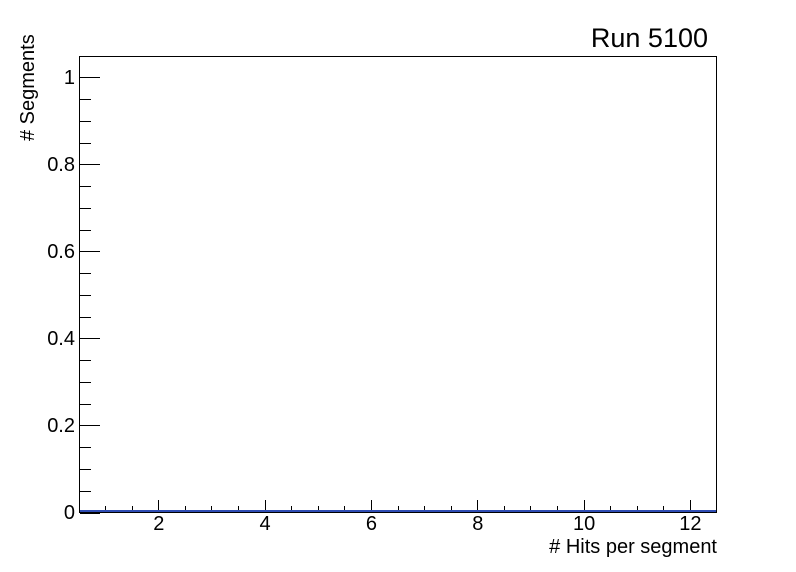  I want to click on plot-title: Run 5100, so click(649, 38).